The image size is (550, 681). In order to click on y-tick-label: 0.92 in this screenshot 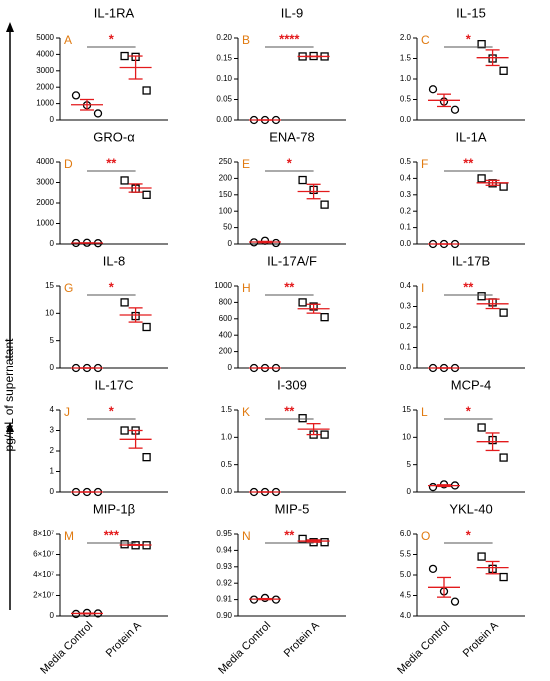, I will do `click(224, 582)`.